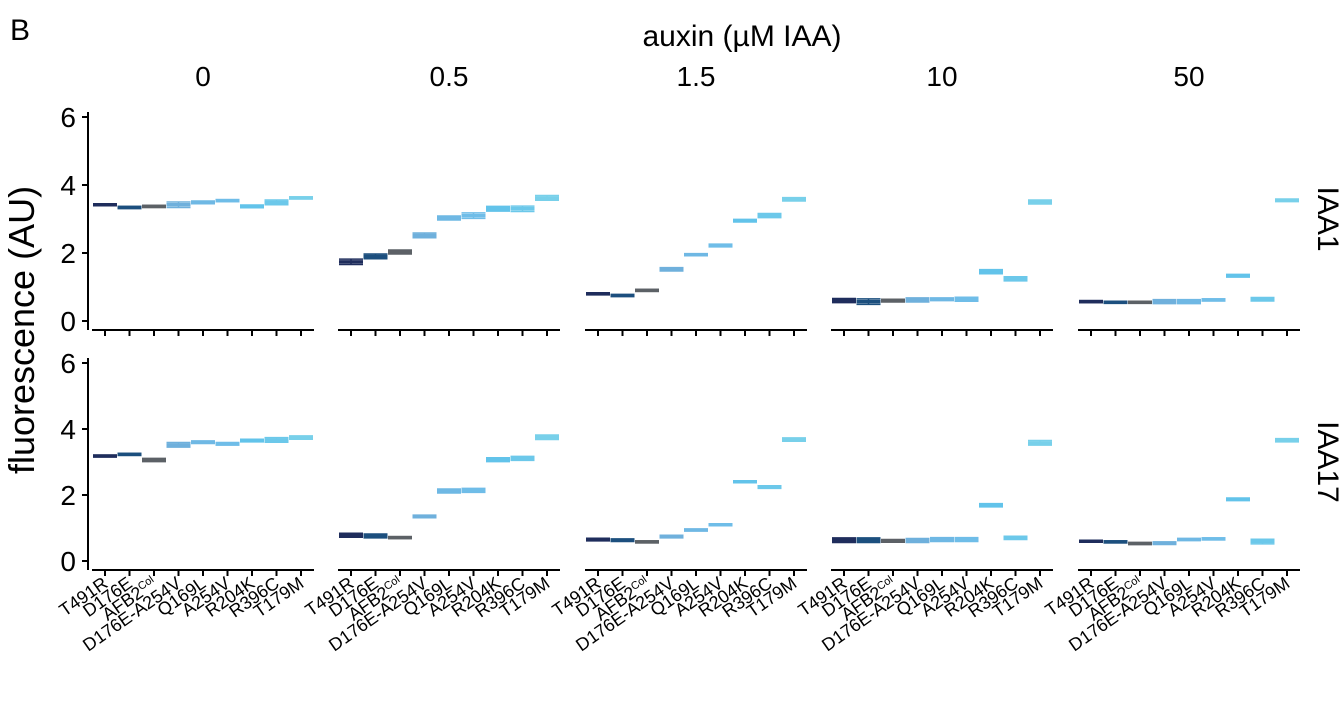  Describe the element at coordinates (1262, 541) in the screenshot. I see `point-iaa17-50-r396c` at that location.